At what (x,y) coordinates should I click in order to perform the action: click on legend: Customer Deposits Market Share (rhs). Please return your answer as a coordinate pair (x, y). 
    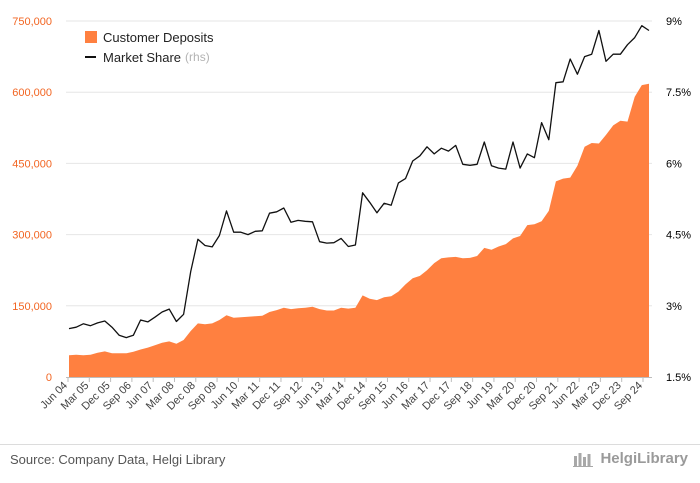
    Looking at the image, I should click on (149, 47).